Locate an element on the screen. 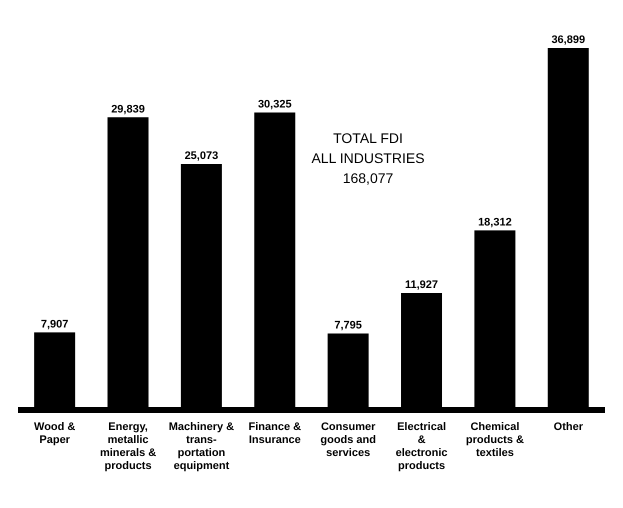 The height and width of the screenshot is (508, 623). x-tick-label: Electrical & electronic products is located at coordinates (422, 446).